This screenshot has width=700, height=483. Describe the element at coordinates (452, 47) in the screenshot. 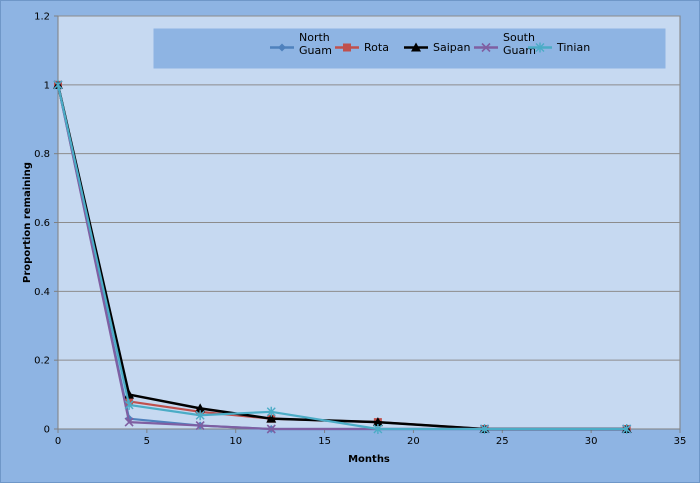

I see `legend-label: Saipan` at that location.